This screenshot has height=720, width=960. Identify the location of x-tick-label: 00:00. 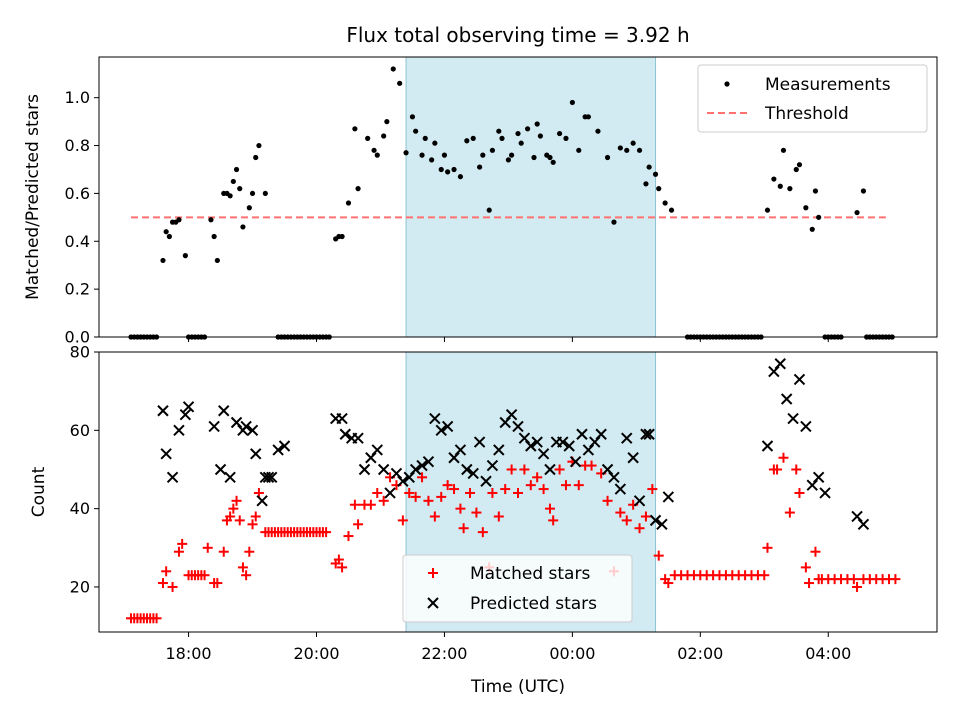
(572, 653).